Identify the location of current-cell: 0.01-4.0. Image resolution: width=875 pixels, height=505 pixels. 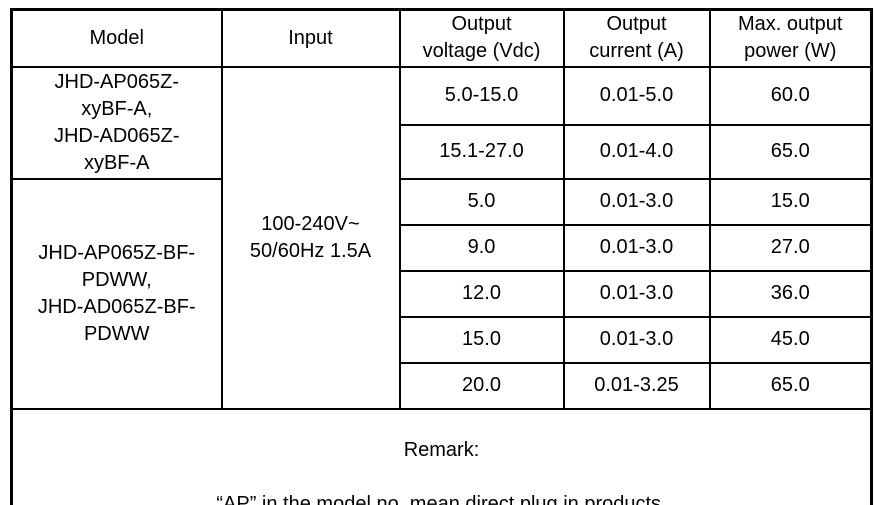
(636, 151).